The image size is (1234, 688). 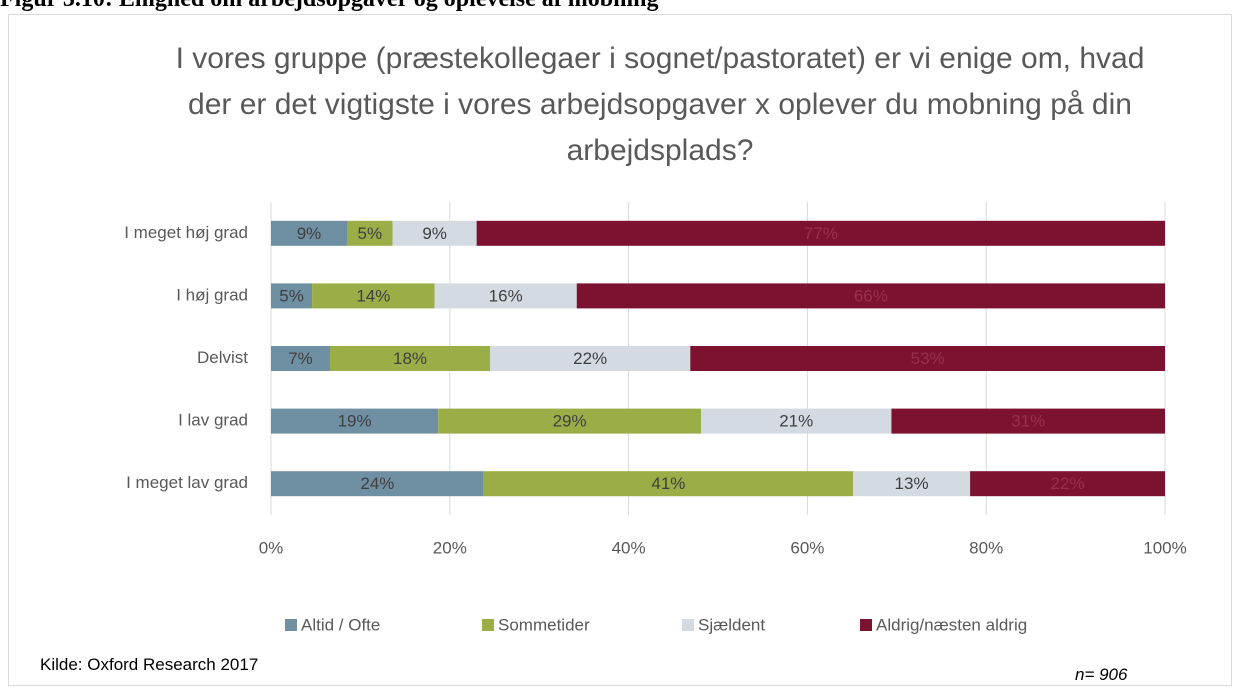 I want to click on data-label: 18%, so click(x=410, y=358).